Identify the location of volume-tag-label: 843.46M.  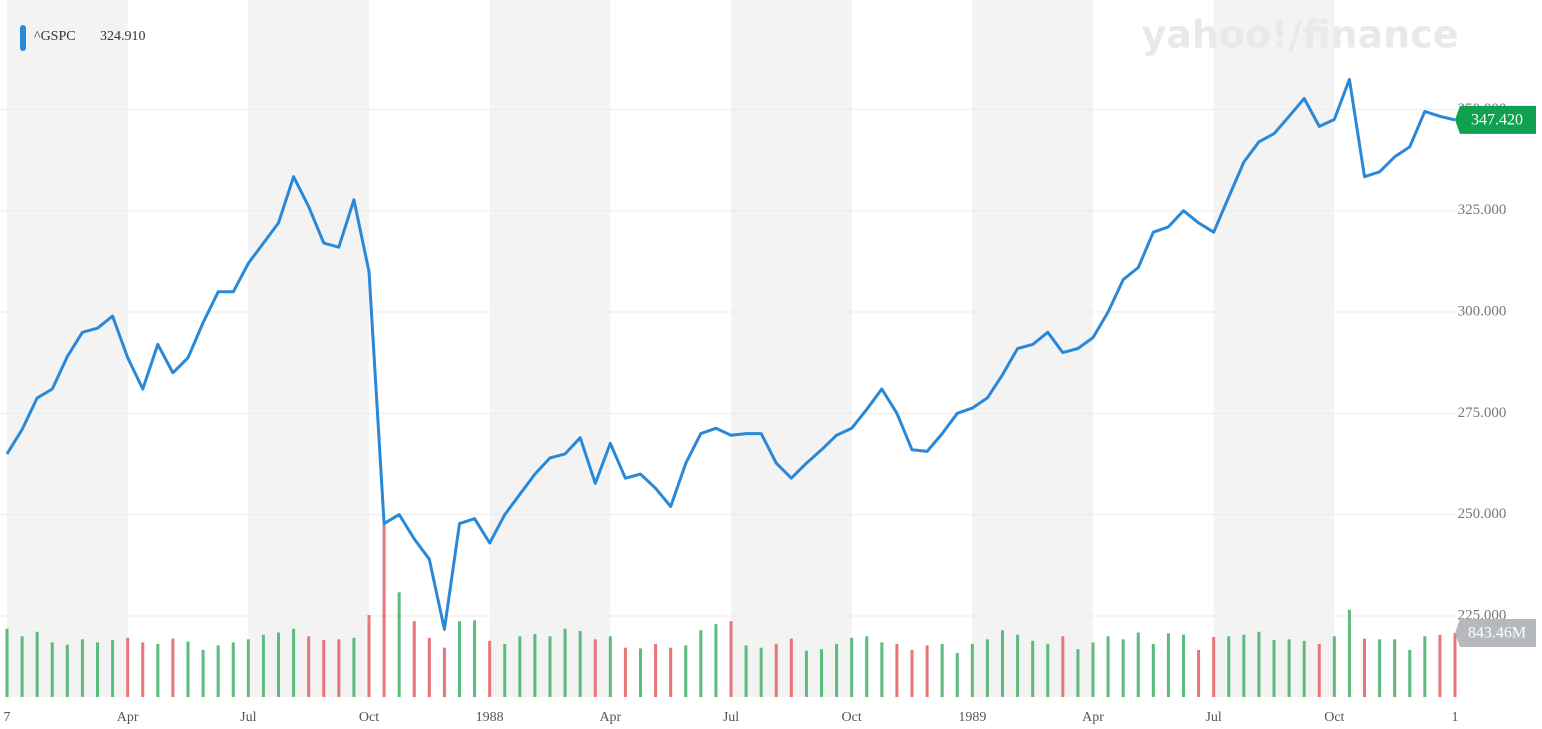
(1497, 633).